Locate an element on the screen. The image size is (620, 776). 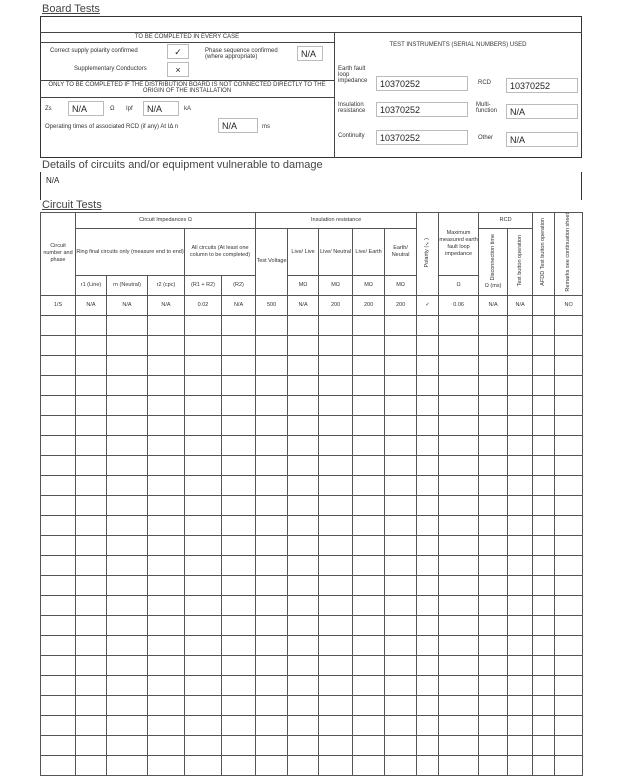
rcd-time-field: N/A is located at coordinates (238, 125).